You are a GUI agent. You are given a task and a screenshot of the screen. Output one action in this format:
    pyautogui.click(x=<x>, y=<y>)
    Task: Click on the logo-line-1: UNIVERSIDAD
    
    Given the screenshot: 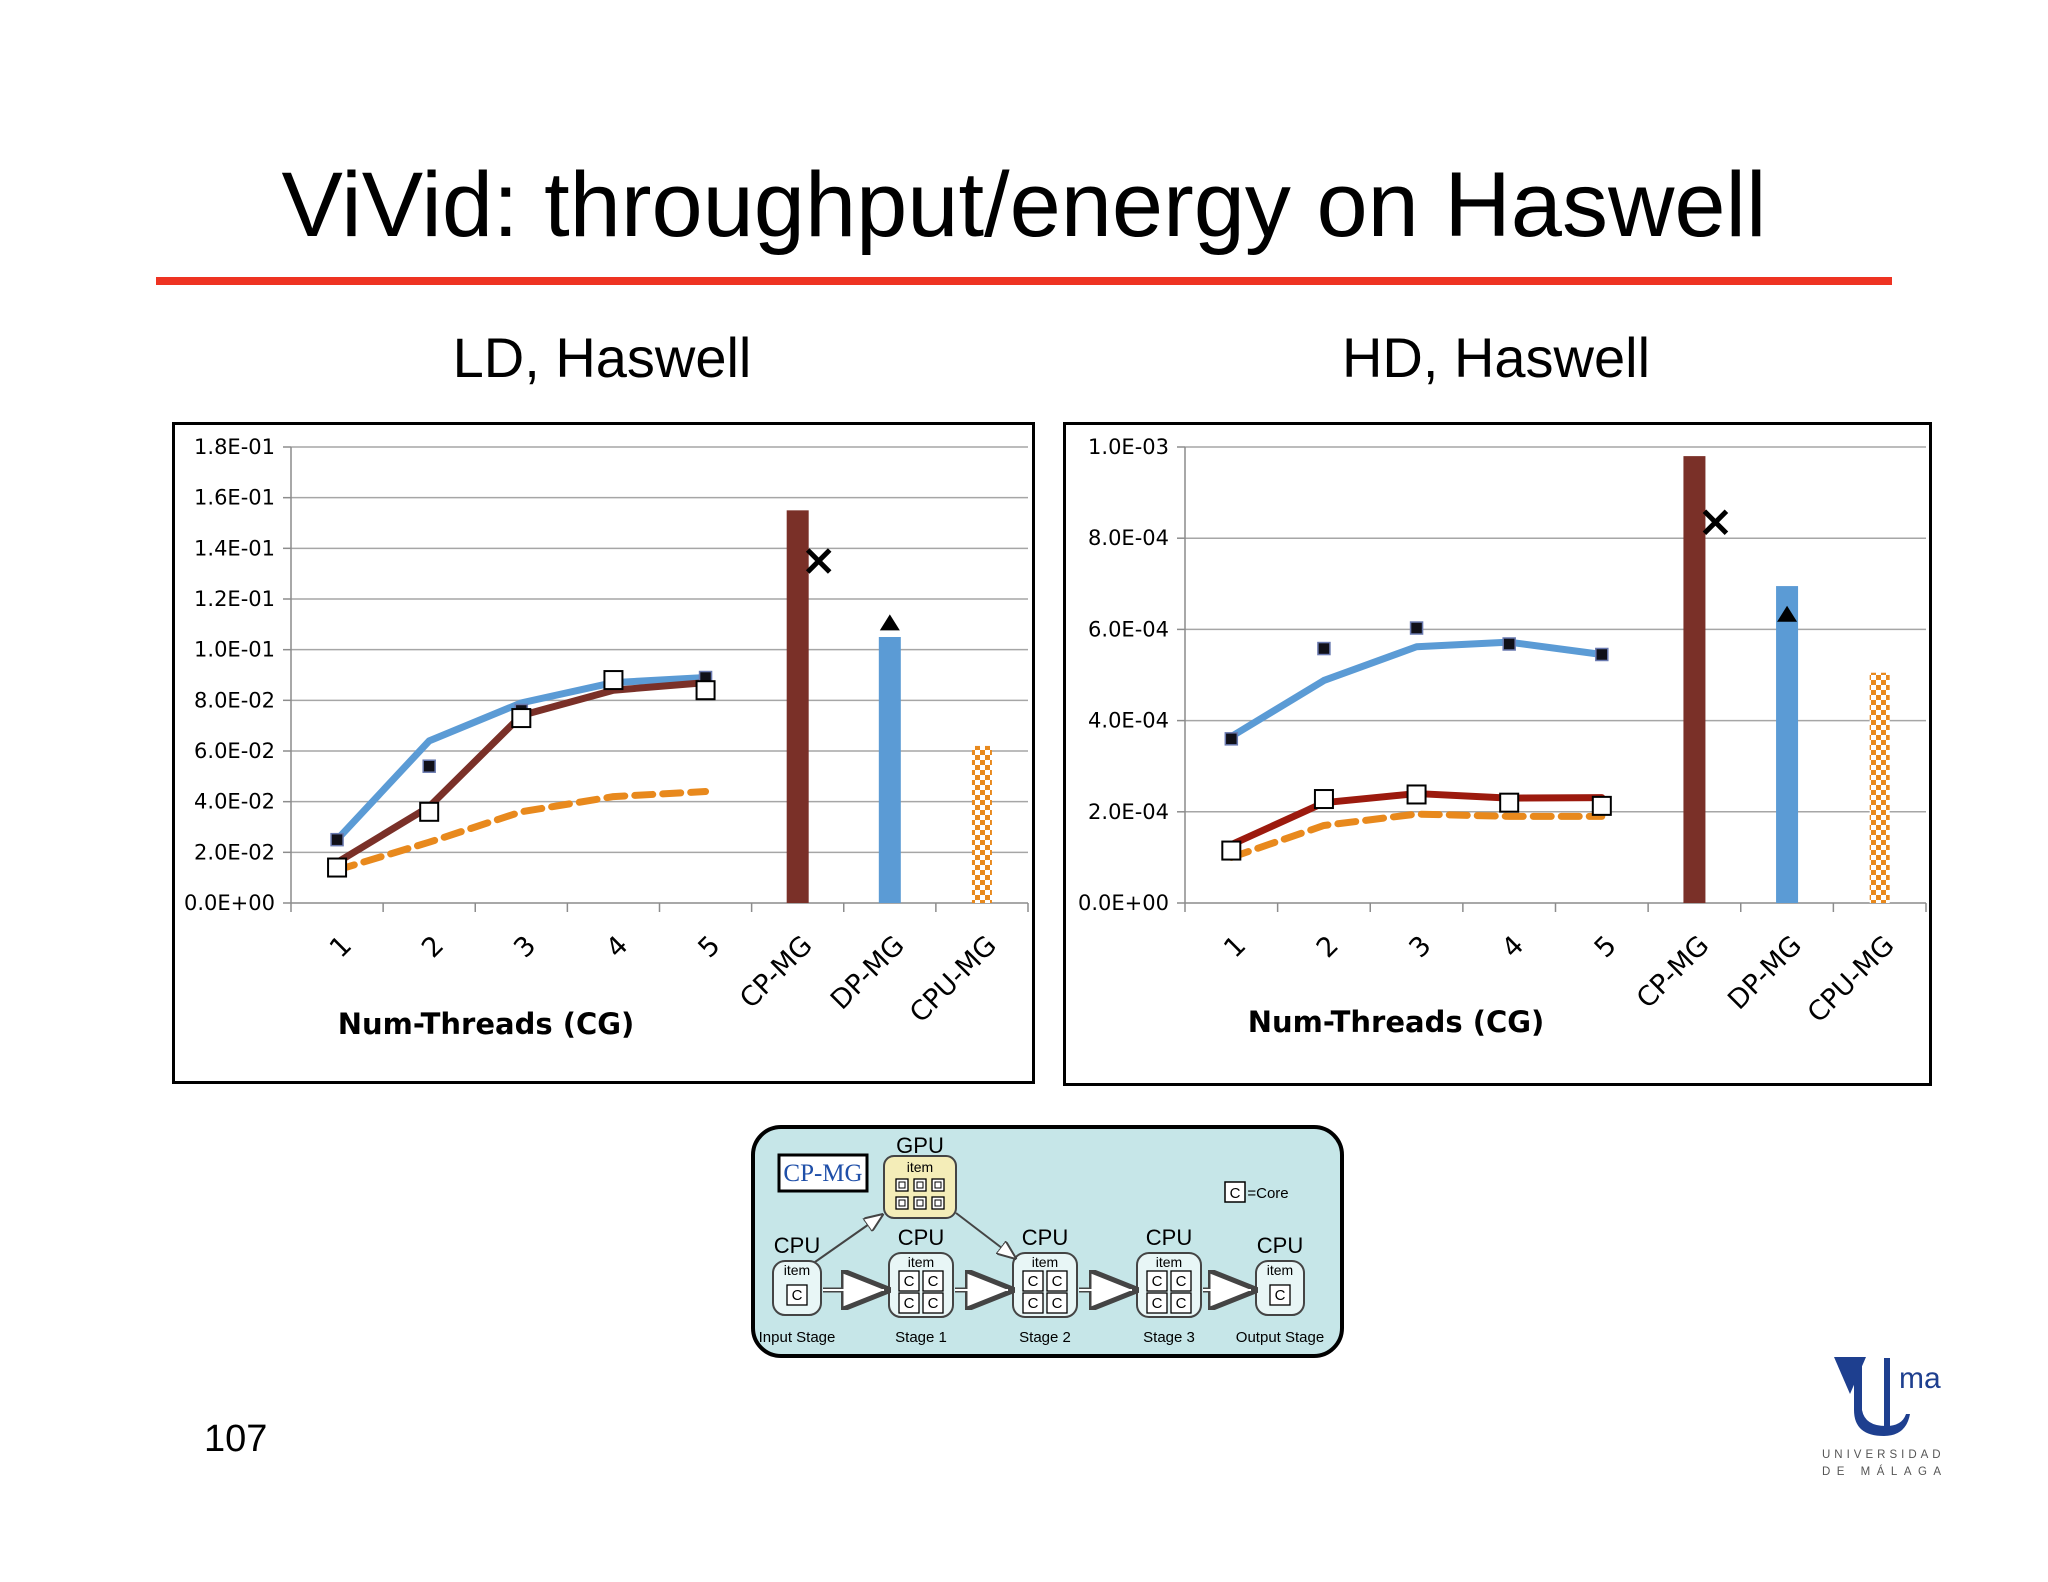 What is the action you would take?
    pyautogui.click(x=1883, y=1455)
    